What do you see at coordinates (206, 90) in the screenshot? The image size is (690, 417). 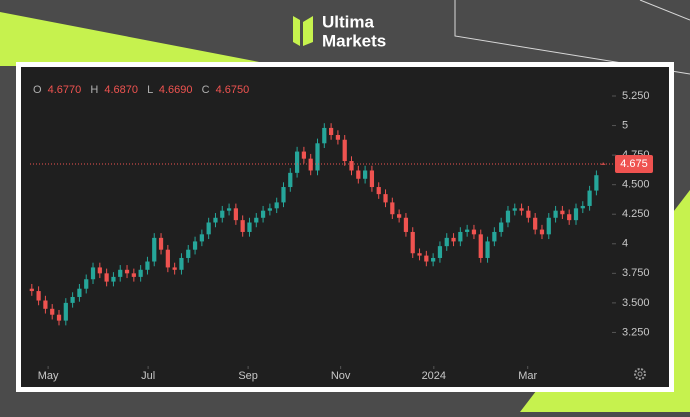 I see `ohlc-key: C` at bounding box center [206, 90].